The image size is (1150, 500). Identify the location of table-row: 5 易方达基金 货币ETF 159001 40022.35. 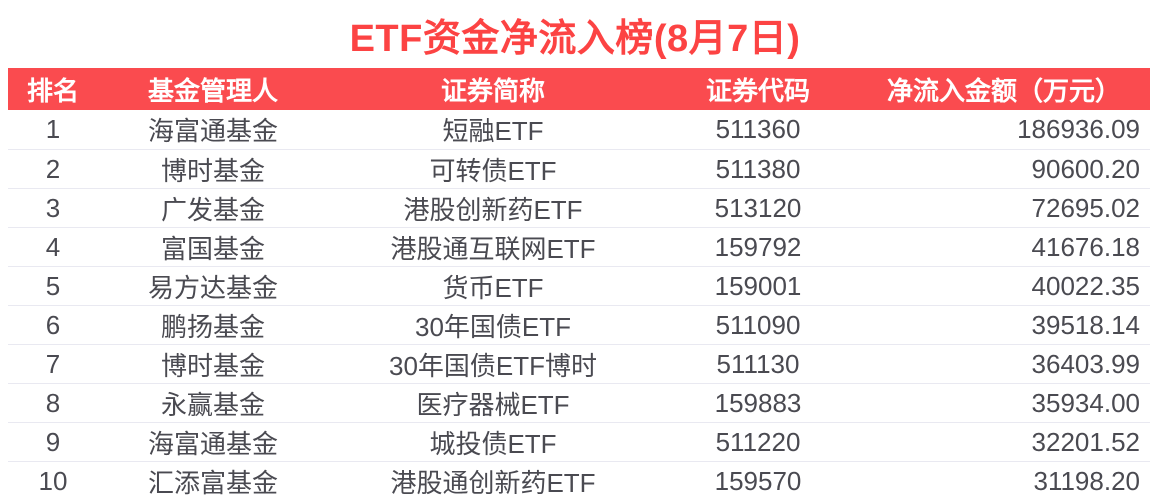
(579, 285).